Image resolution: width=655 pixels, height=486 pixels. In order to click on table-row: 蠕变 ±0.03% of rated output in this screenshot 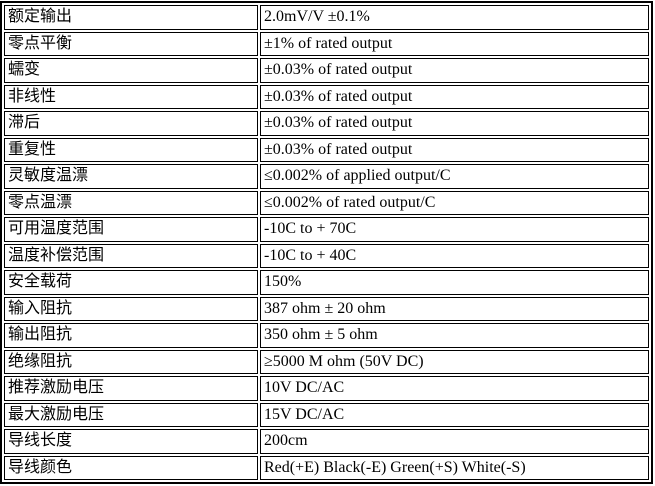, I will do `click(326, 70)`.